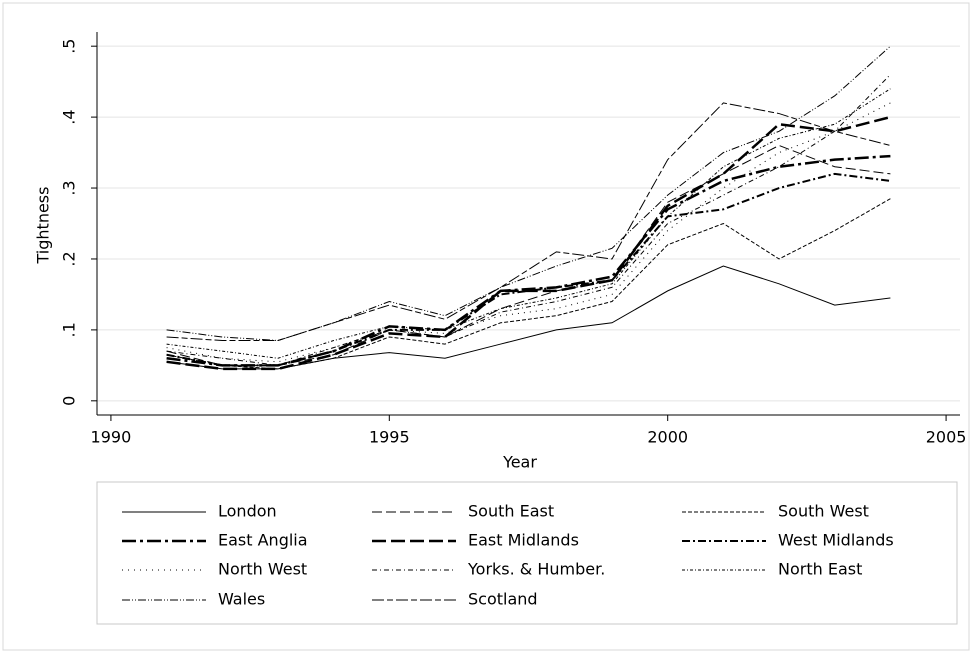 The image size is (974, 658). Describe the element at coordinates (111, 437) in the screenshot. I see `x-tick-label: 1990` at that location.